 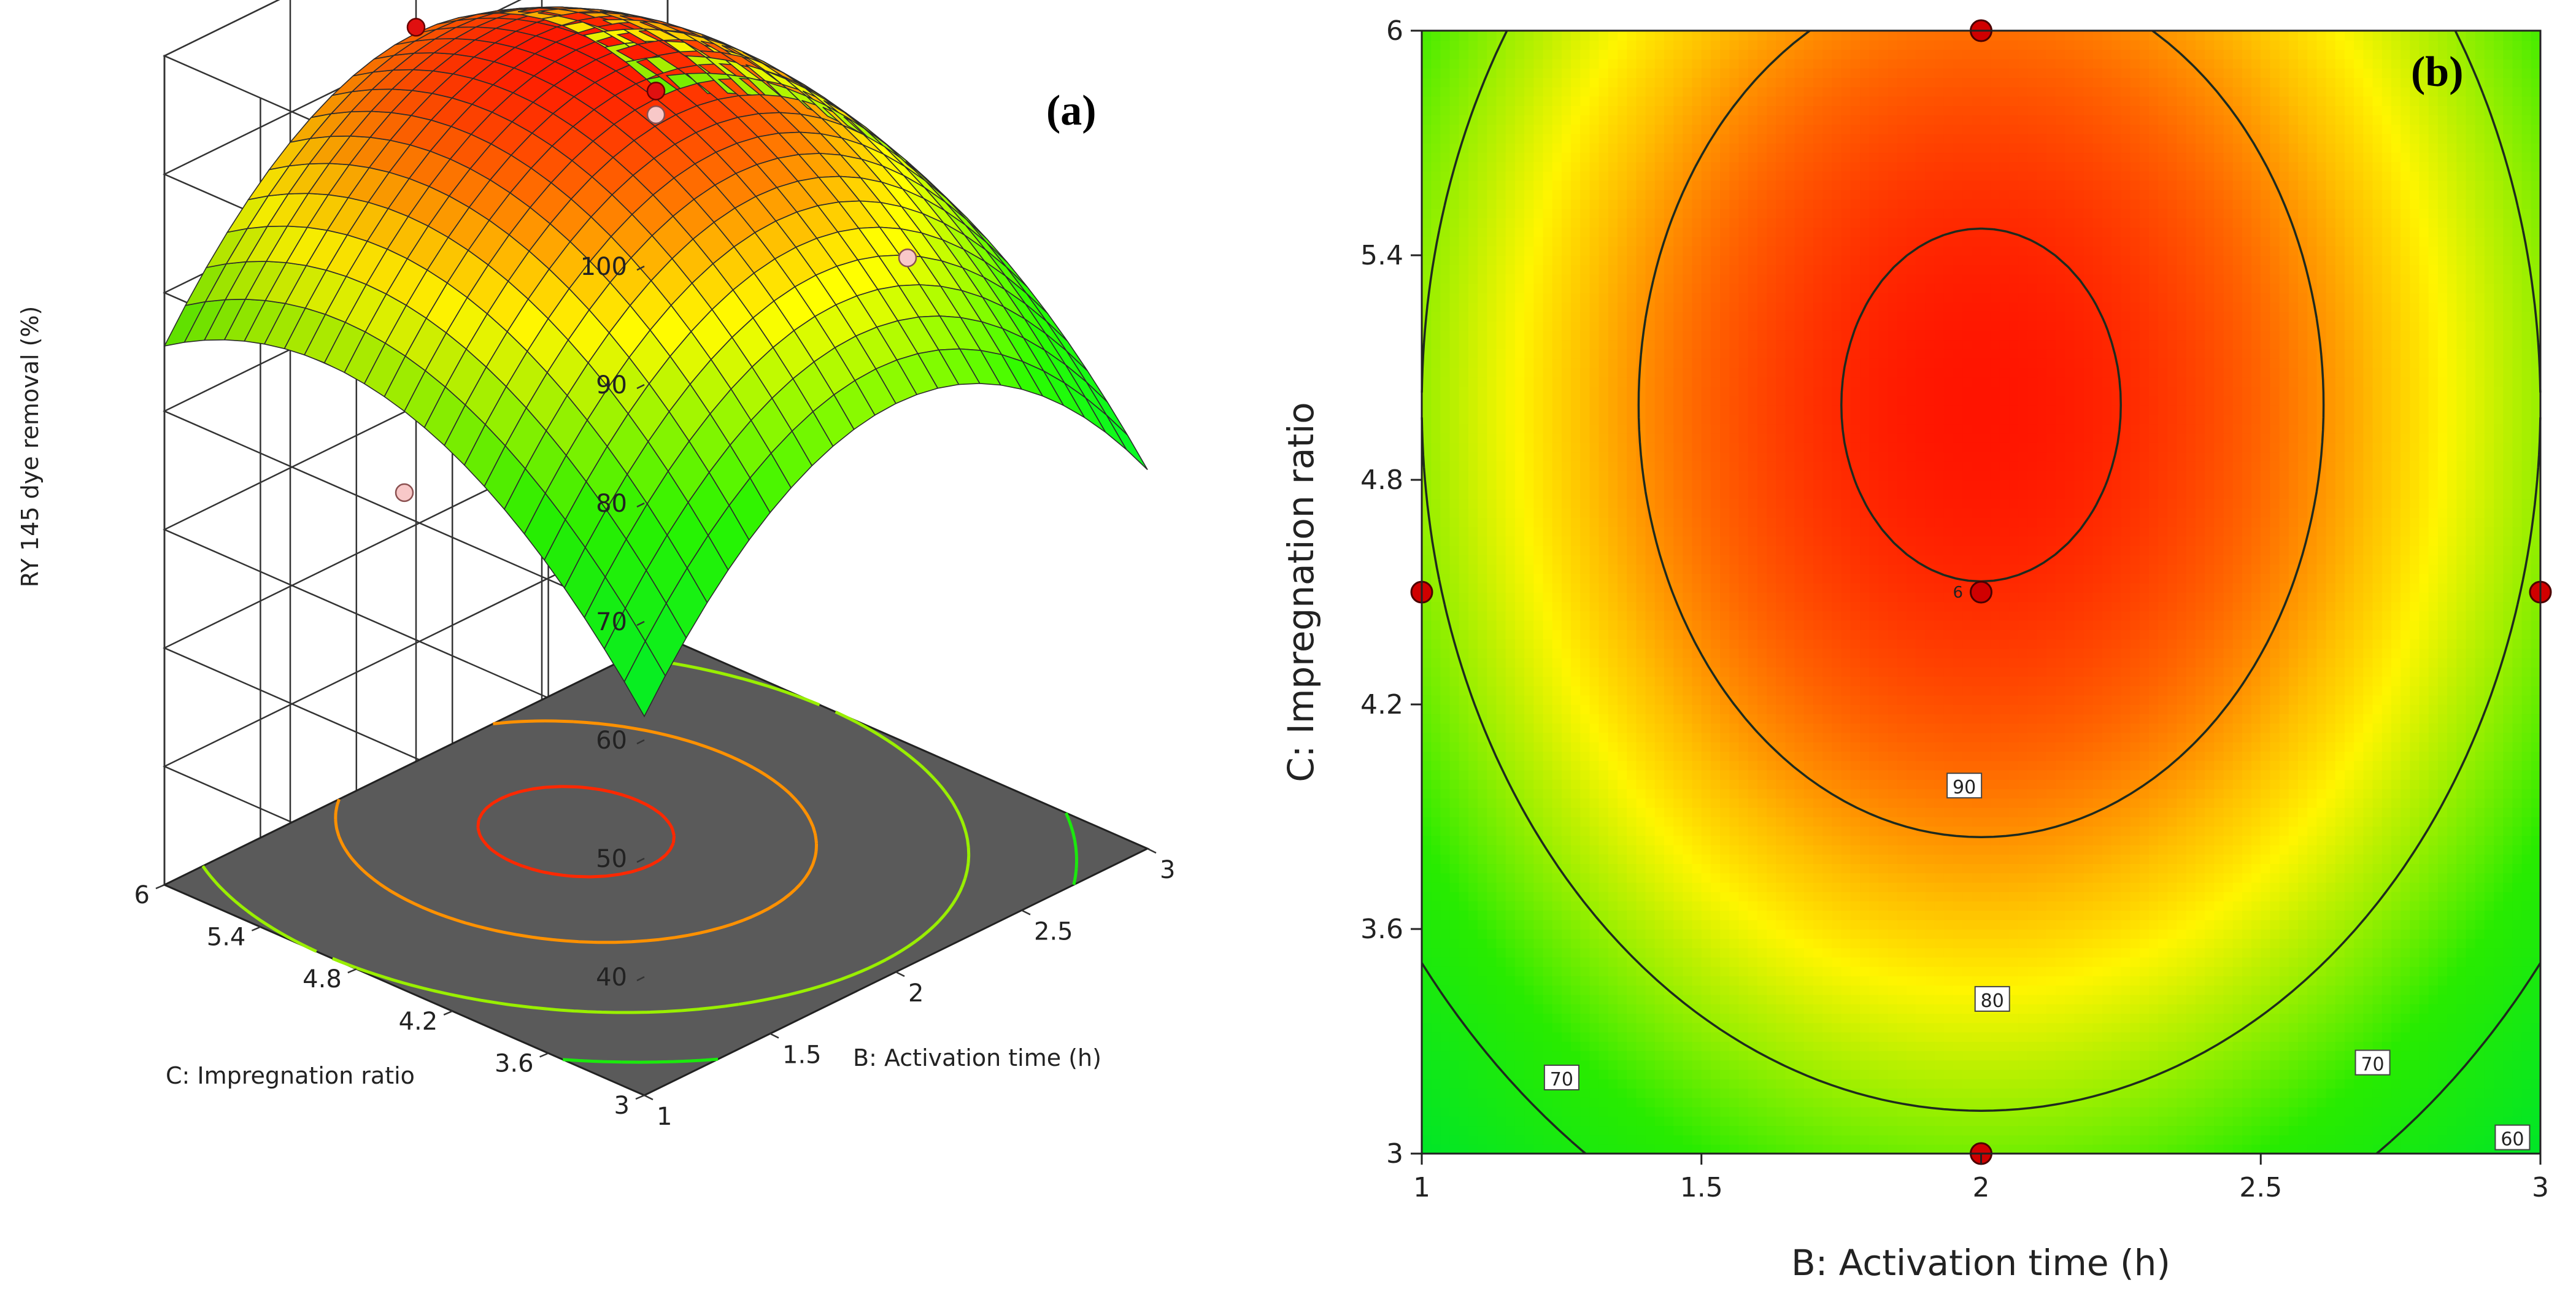 I want to click on panel-a-z-tick, so click(x=640, y=387).